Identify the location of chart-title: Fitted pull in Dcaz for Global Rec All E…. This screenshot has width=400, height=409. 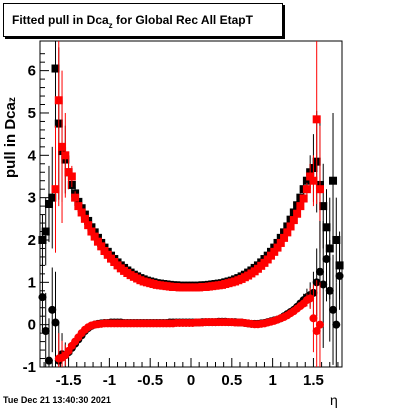
(132, 21).